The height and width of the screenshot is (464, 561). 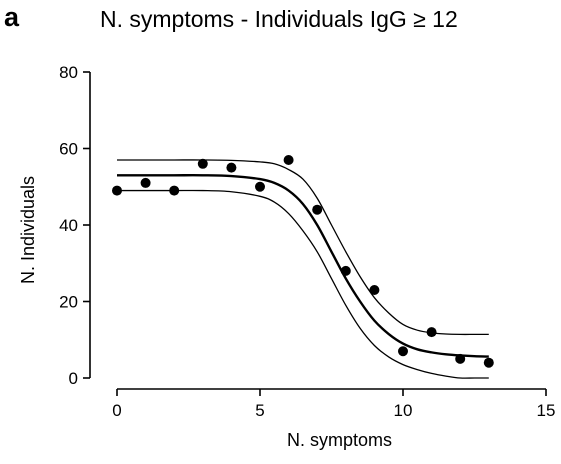 I want to click on panel-letter: a, so click(x=12, y=17).